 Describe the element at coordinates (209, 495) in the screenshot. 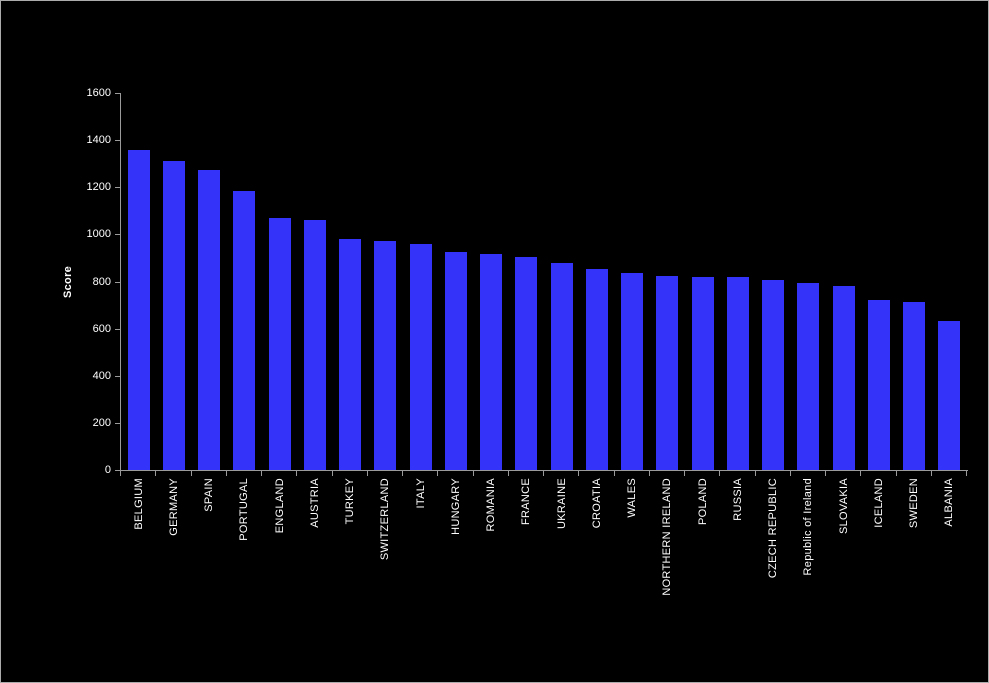

I see `x-tick-label: SPAIN` at that location.